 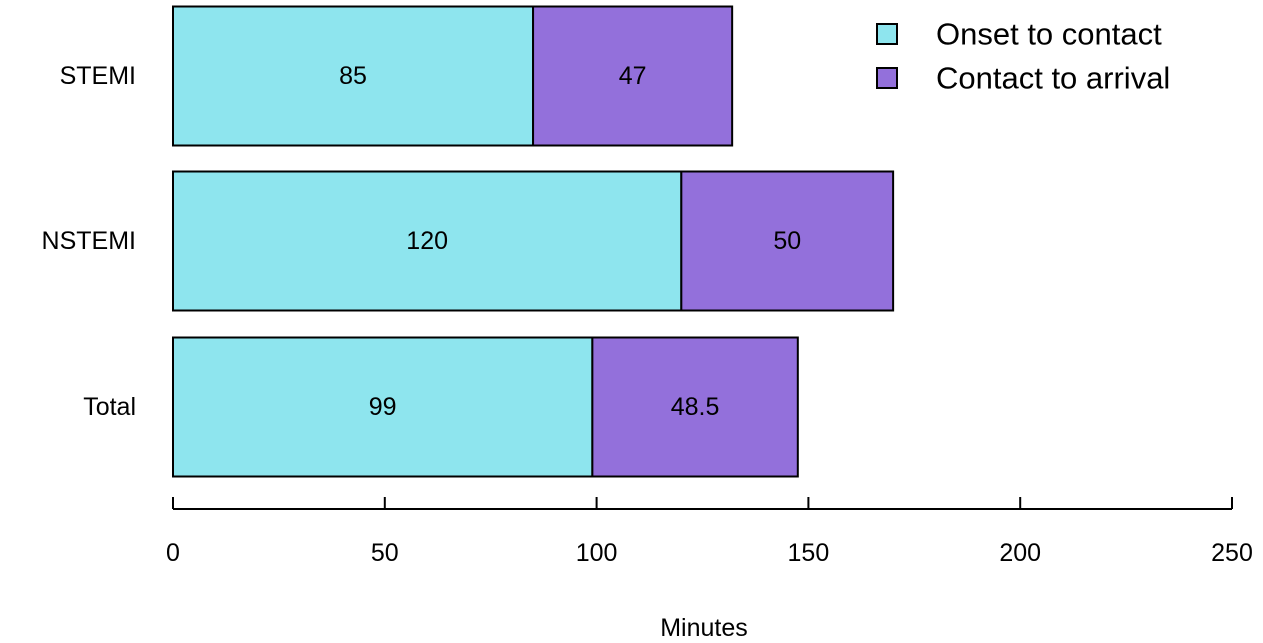 I want to click on bar-stemi-contact-to-arrival, so click(x=633, y=76).